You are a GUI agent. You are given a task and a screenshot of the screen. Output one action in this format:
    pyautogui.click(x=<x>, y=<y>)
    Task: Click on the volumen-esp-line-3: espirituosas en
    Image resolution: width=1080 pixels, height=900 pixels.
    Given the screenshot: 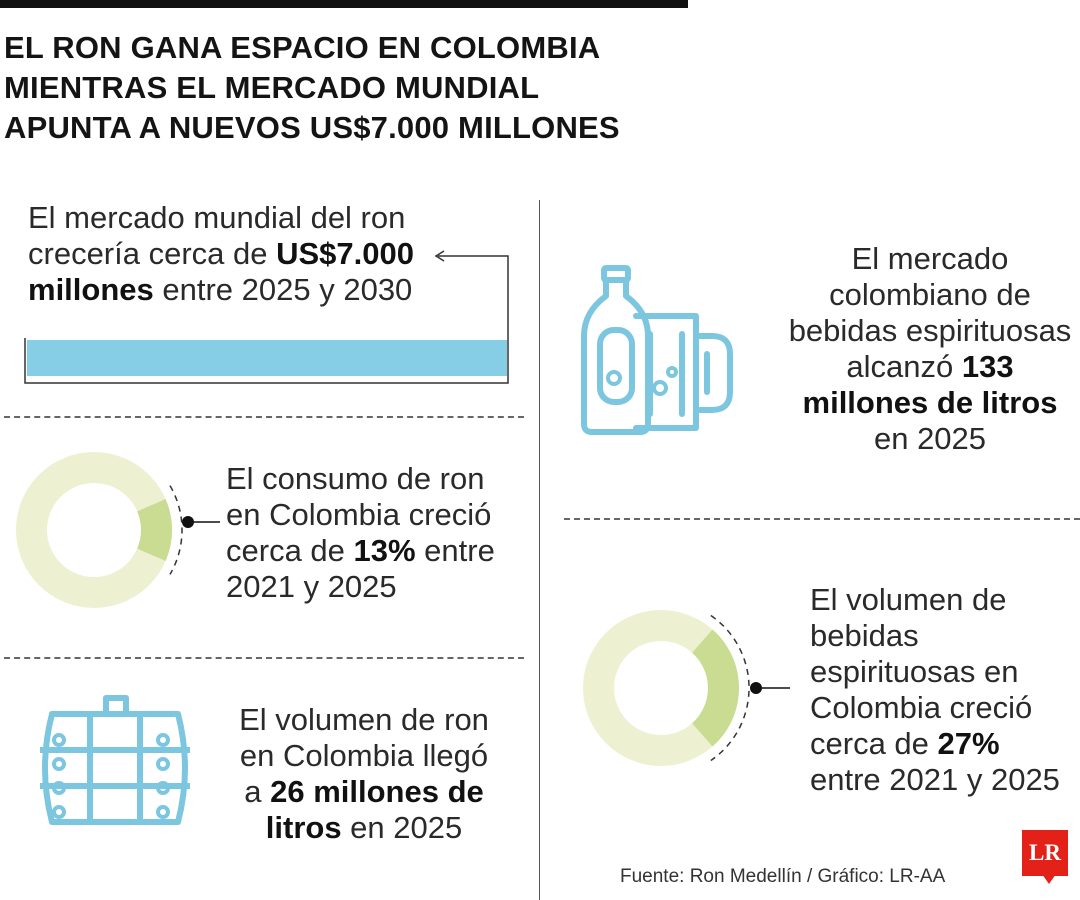 What is the action you would take?
    pyautogui.click(x=914, y=671)
    